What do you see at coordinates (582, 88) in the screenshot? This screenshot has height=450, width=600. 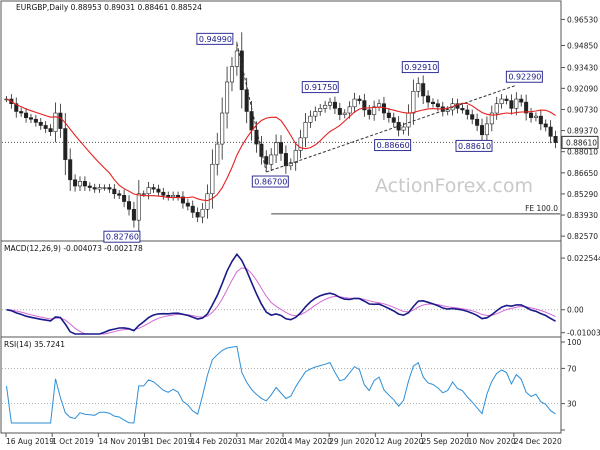 I see `price-tick-label: 0.92090` at bounding box center [582, 88].